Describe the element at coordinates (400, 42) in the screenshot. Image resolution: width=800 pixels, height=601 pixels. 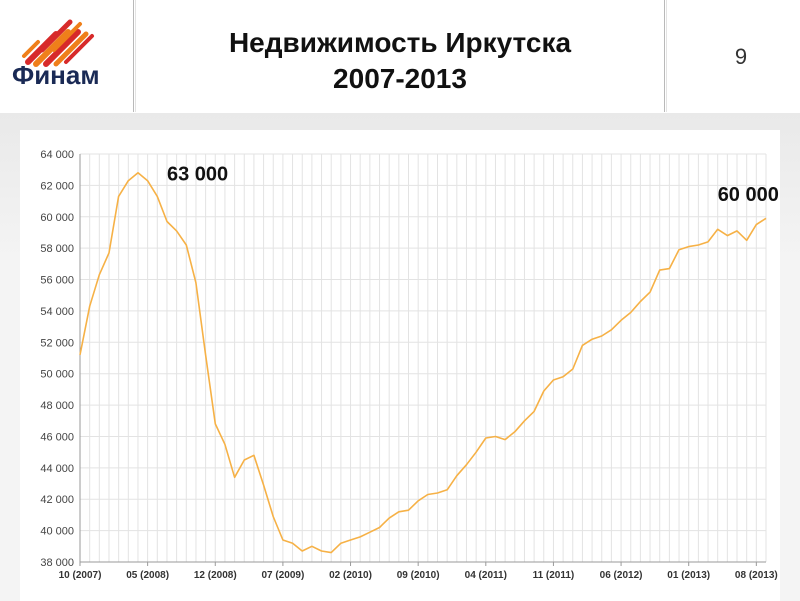
I see `slide-title-line1: Недвижимость Иркутска` at that location.